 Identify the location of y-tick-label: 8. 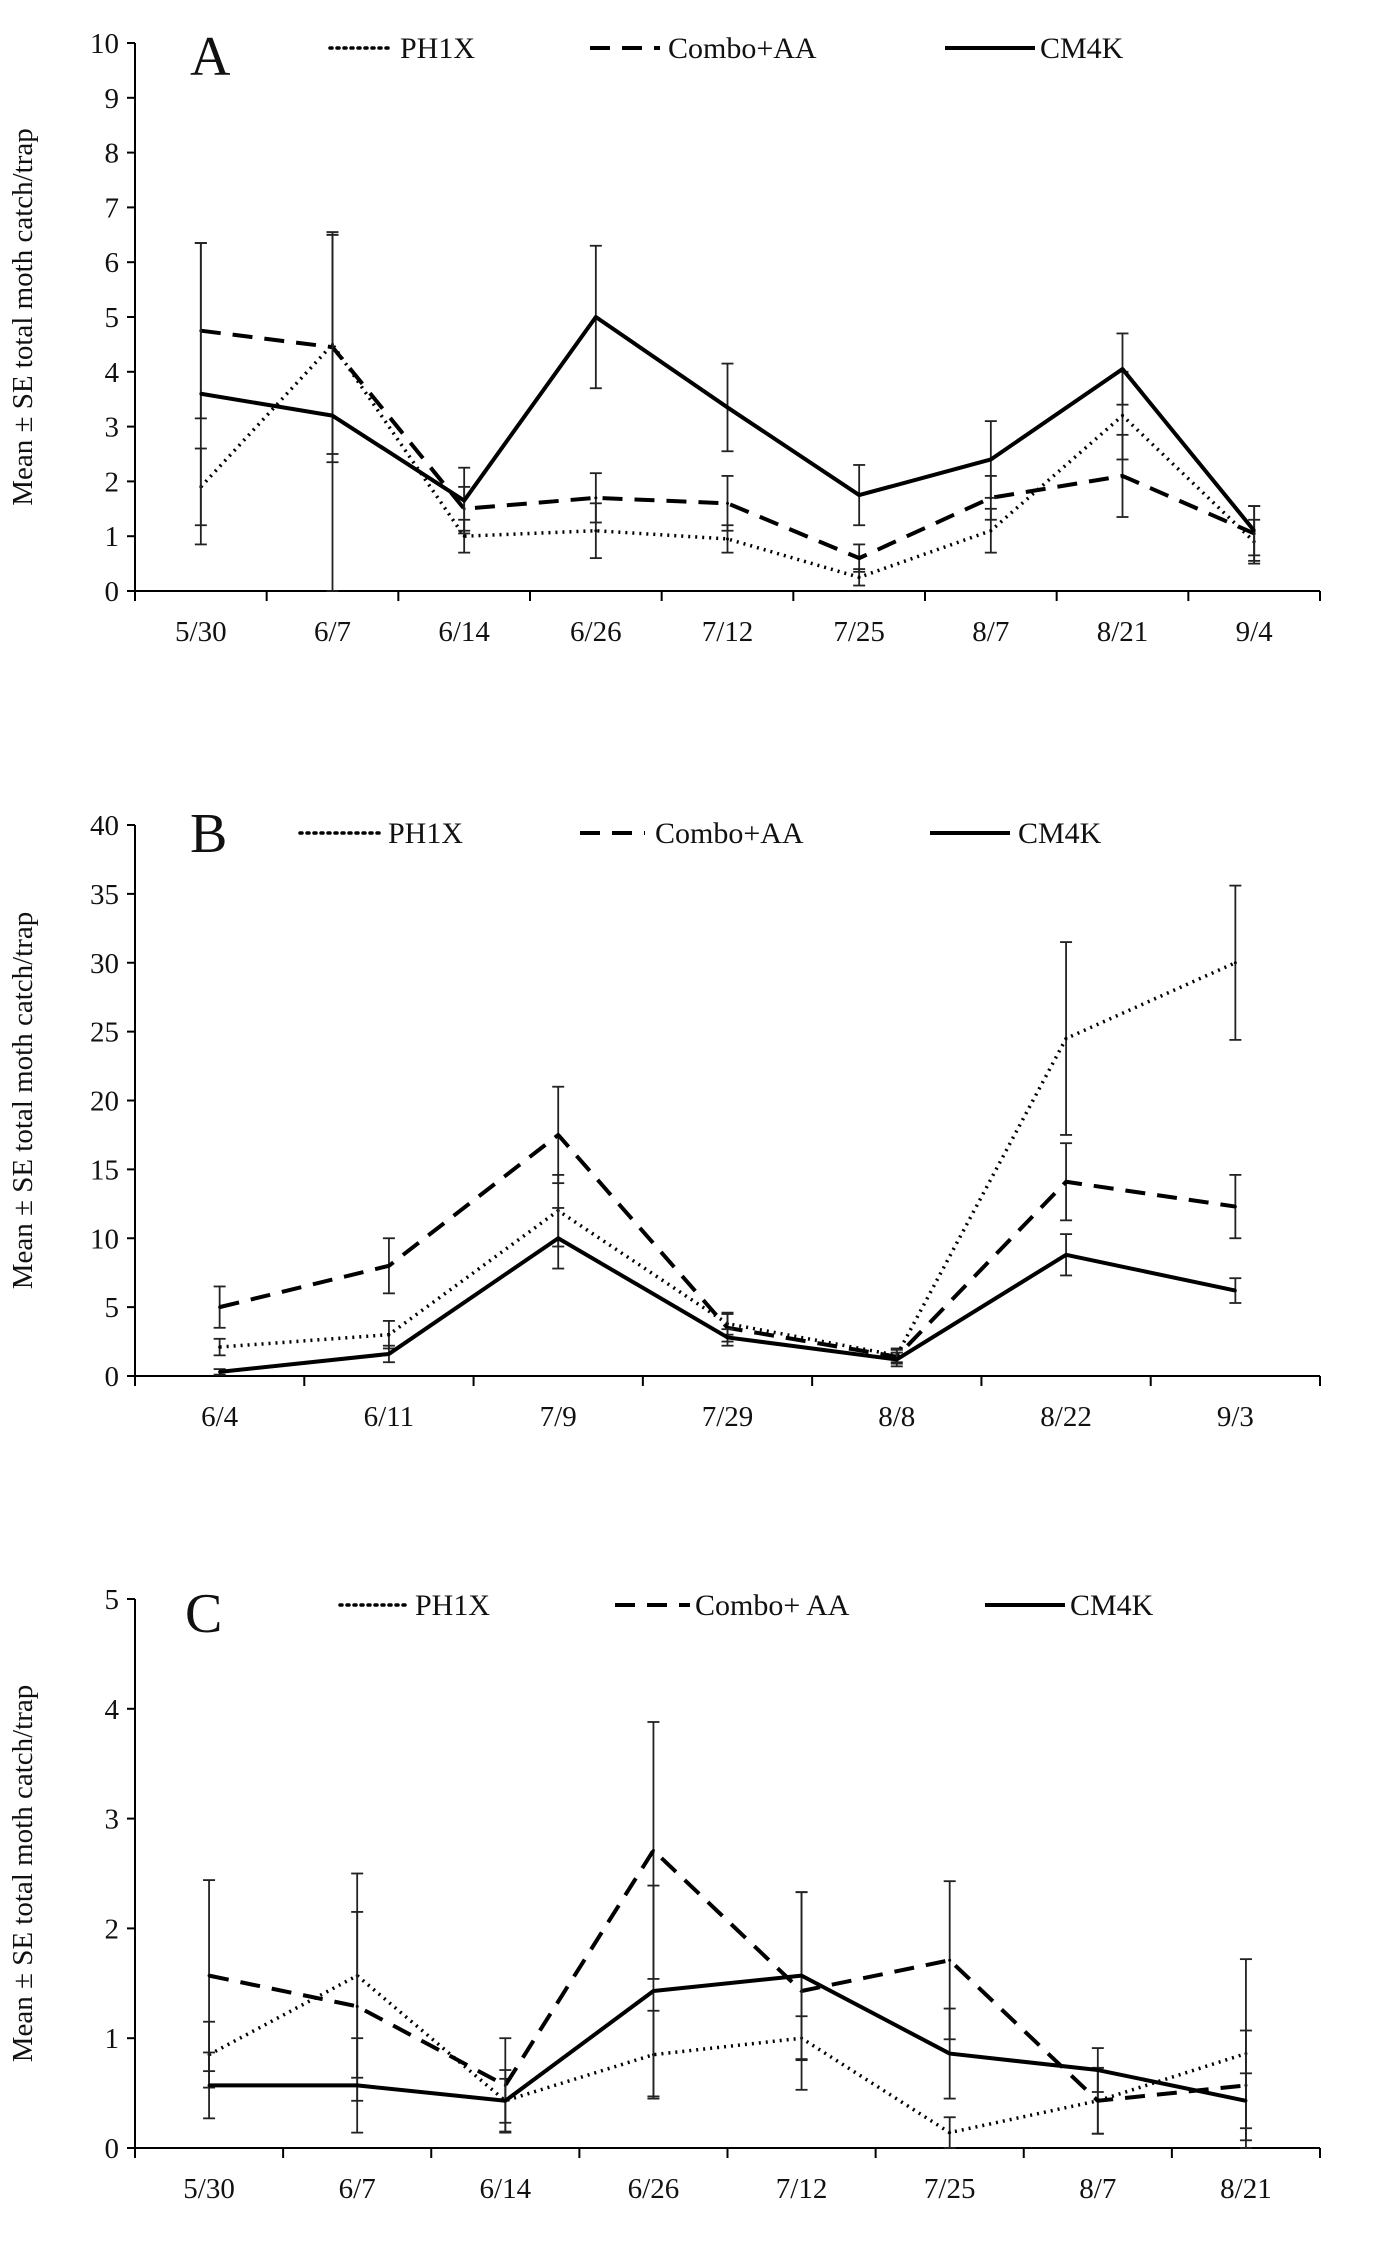
(112, 154).